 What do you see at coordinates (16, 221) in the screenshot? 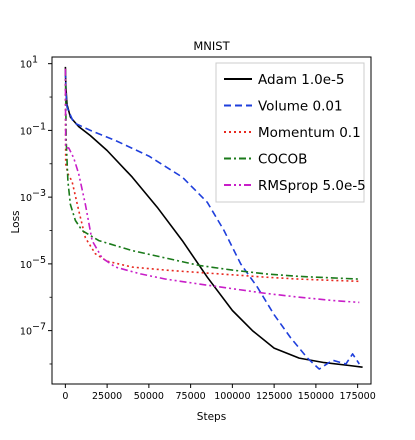
I see `y-axis-title: Loss` at bounding box center [16, 221].